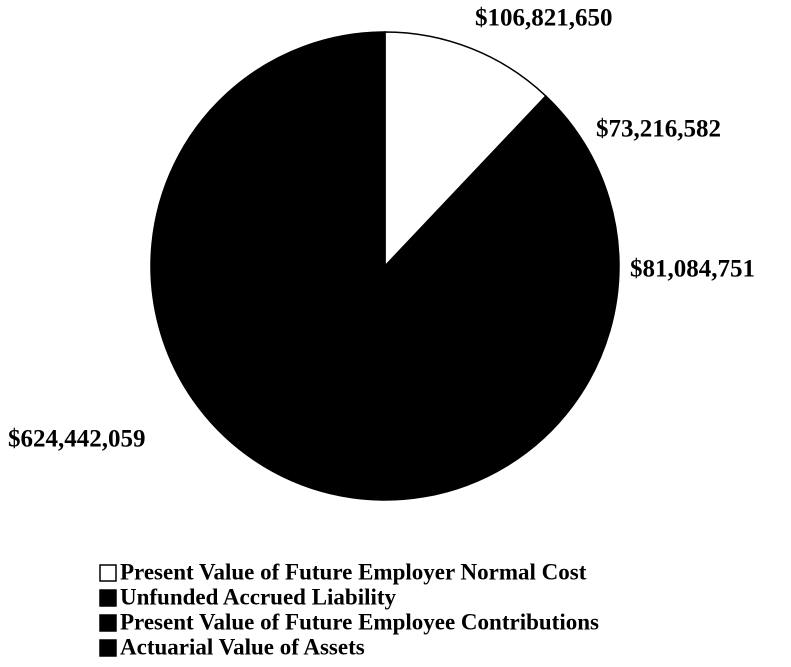  What do you see at coordinates (258, 596) in the screenshot?
I see `legend-label: Unfunded Accrued Liability` at bounding box center [258, 596].